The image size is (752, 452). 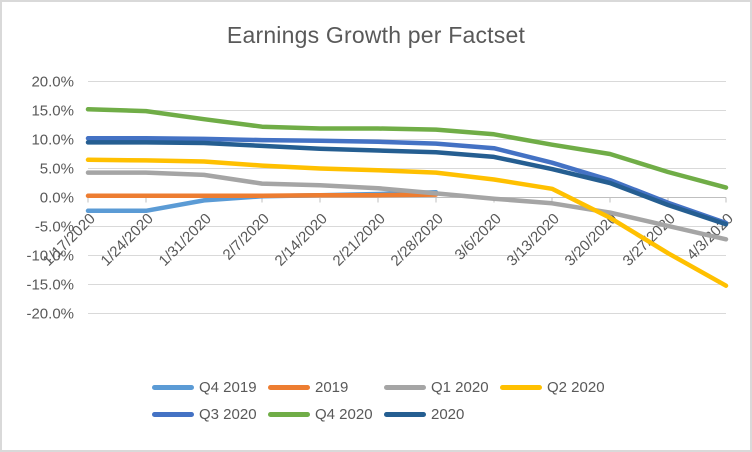 What do you see at coordinates (57, 198) in the screenshot?
I see `y-axis-label: 0.0%` at bounding box center [57, 198].